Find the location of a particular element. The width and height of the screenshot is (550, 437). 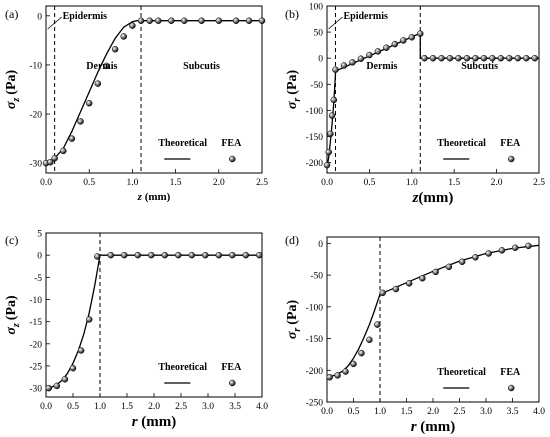

y-axis-label: σz (Pa) is located at coordinates (13, 90).